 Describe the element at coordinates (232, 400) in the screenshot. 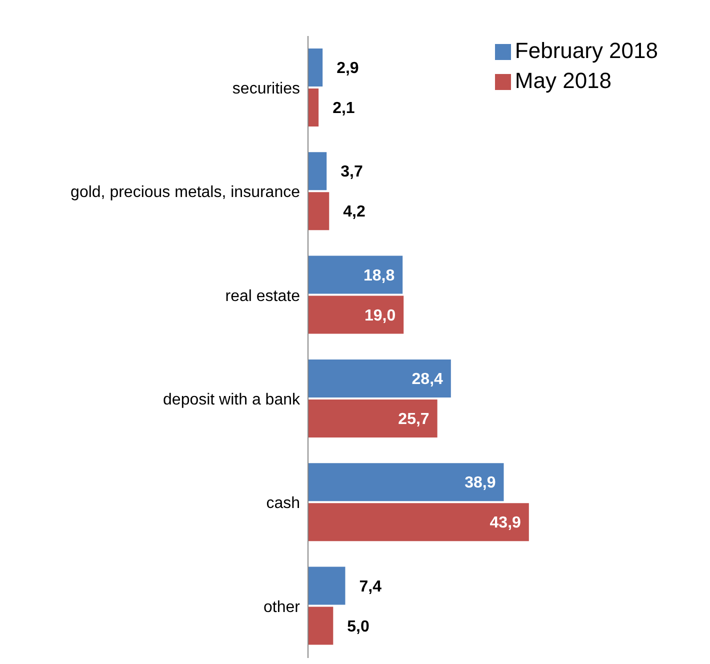

I see `y-tick-label: deposit with a bank` at that location.